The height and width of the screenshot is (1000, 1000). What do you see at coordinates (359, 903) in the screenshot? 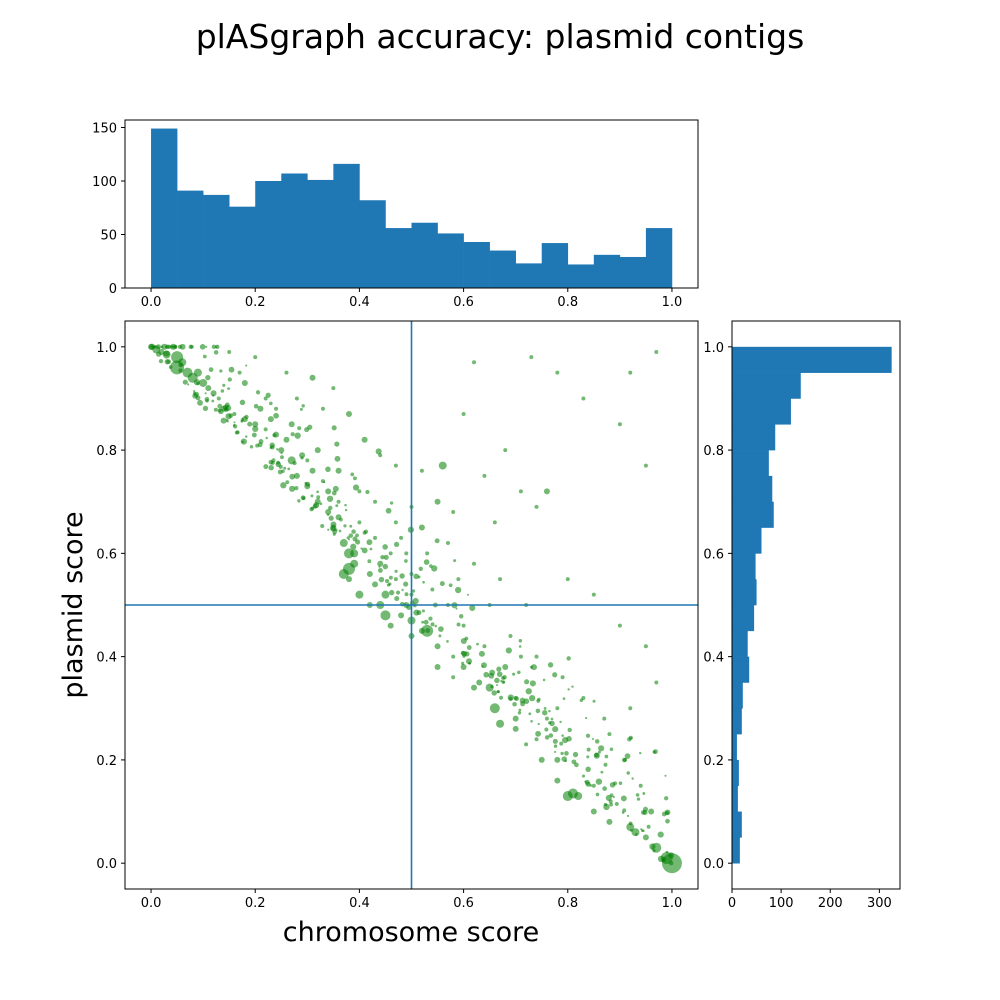
I see `x-tick-label: 0.4` at bounding box center [359, 903].